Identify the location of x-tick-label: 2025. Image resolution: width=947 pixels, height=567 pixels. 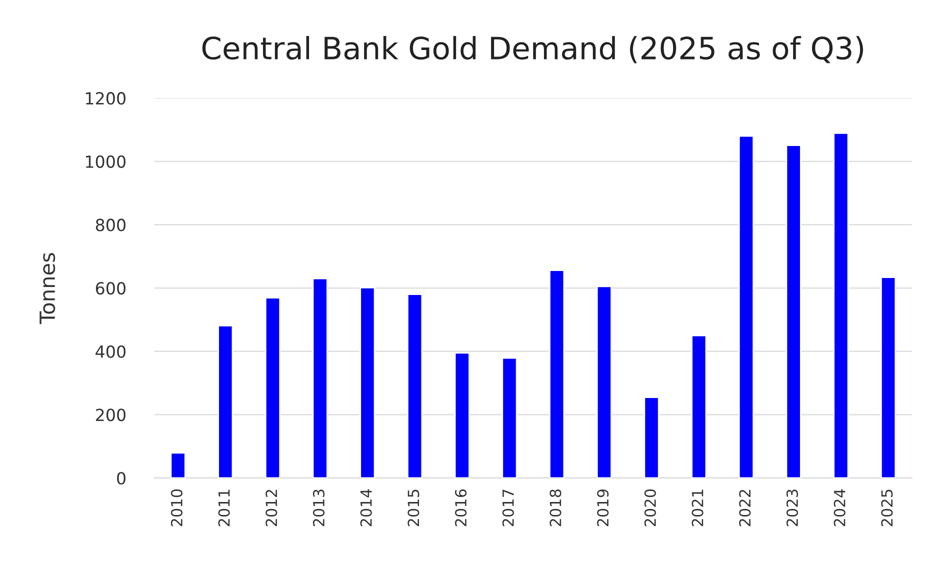
(887, 508).